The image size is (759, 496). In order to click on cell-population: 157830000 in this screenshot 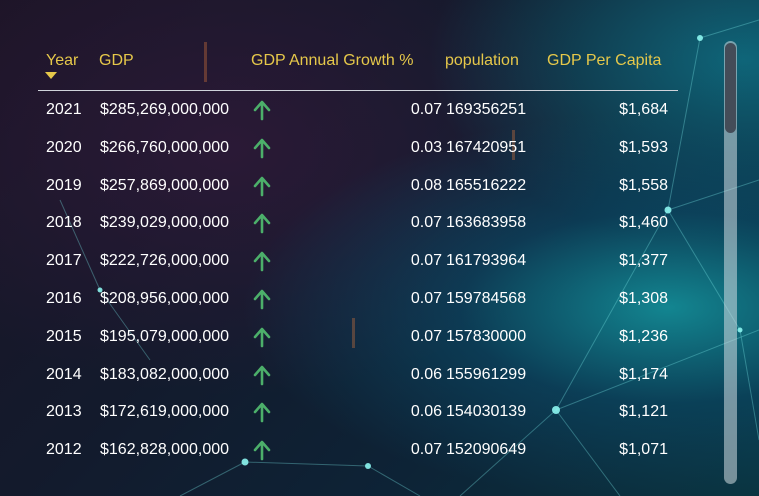, I will do `click(486, 336)`.